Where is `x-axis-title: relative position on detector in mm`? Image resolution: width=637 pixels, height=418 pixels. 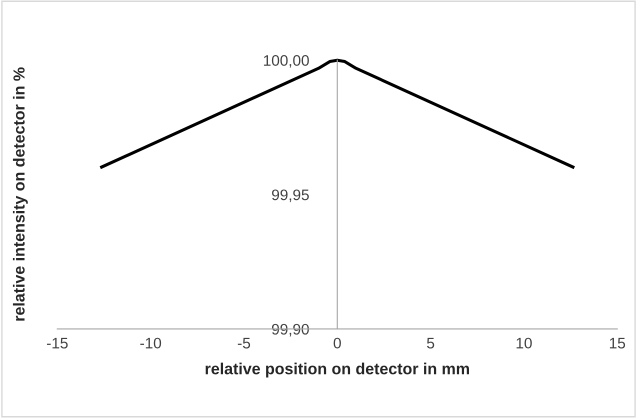 x-axis-title: relative position on detector in mm is located at coordinates (337, 370).